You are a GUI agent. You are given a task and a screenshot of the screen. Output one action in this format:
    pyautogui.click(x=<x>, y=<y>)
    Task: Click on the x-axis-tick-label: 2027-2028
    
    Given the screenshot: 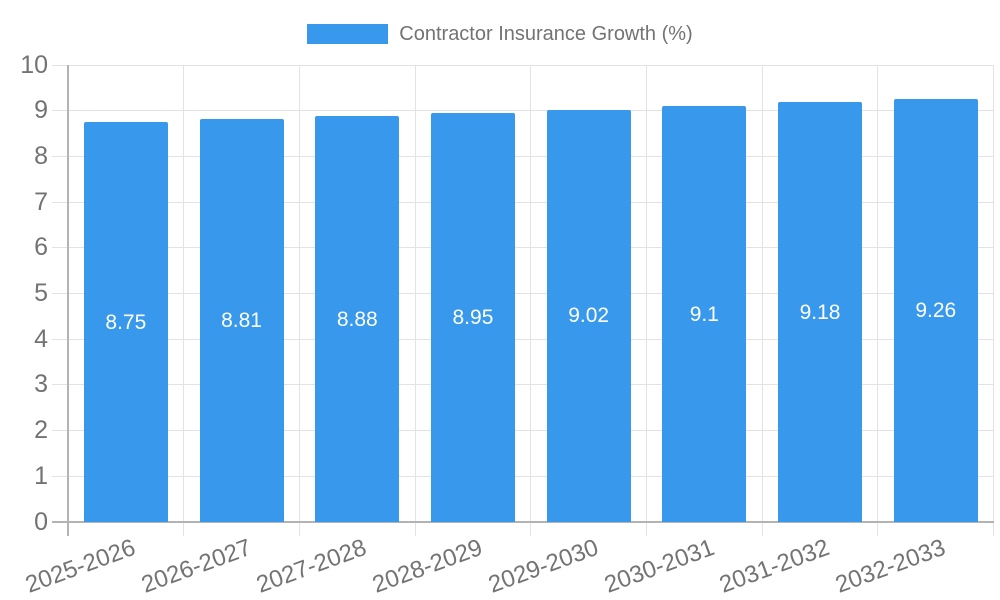 What is the action you would take?
    pyautogui.click(x=312, y=566)
    